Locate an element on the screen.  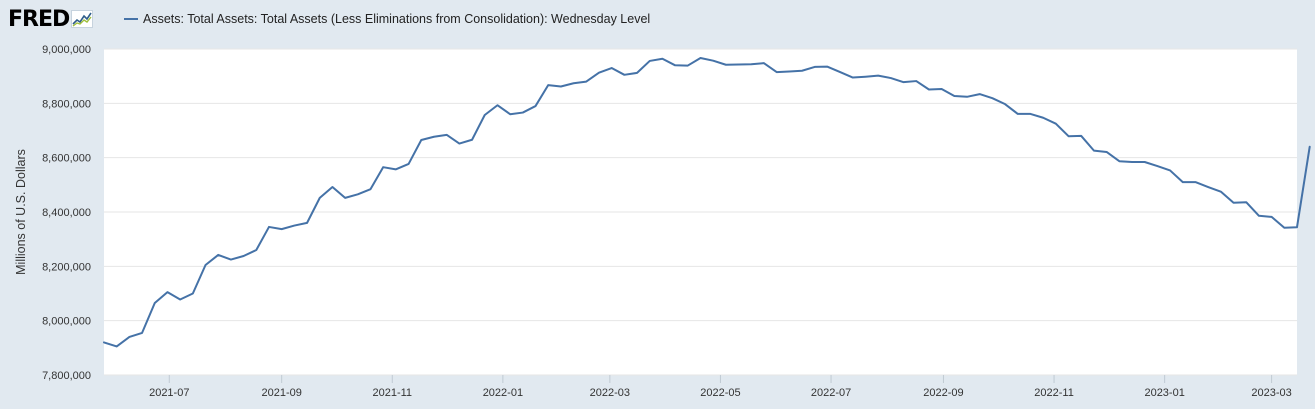
y-tick-label: 7,800,000 is located at coordinates (66, 376).